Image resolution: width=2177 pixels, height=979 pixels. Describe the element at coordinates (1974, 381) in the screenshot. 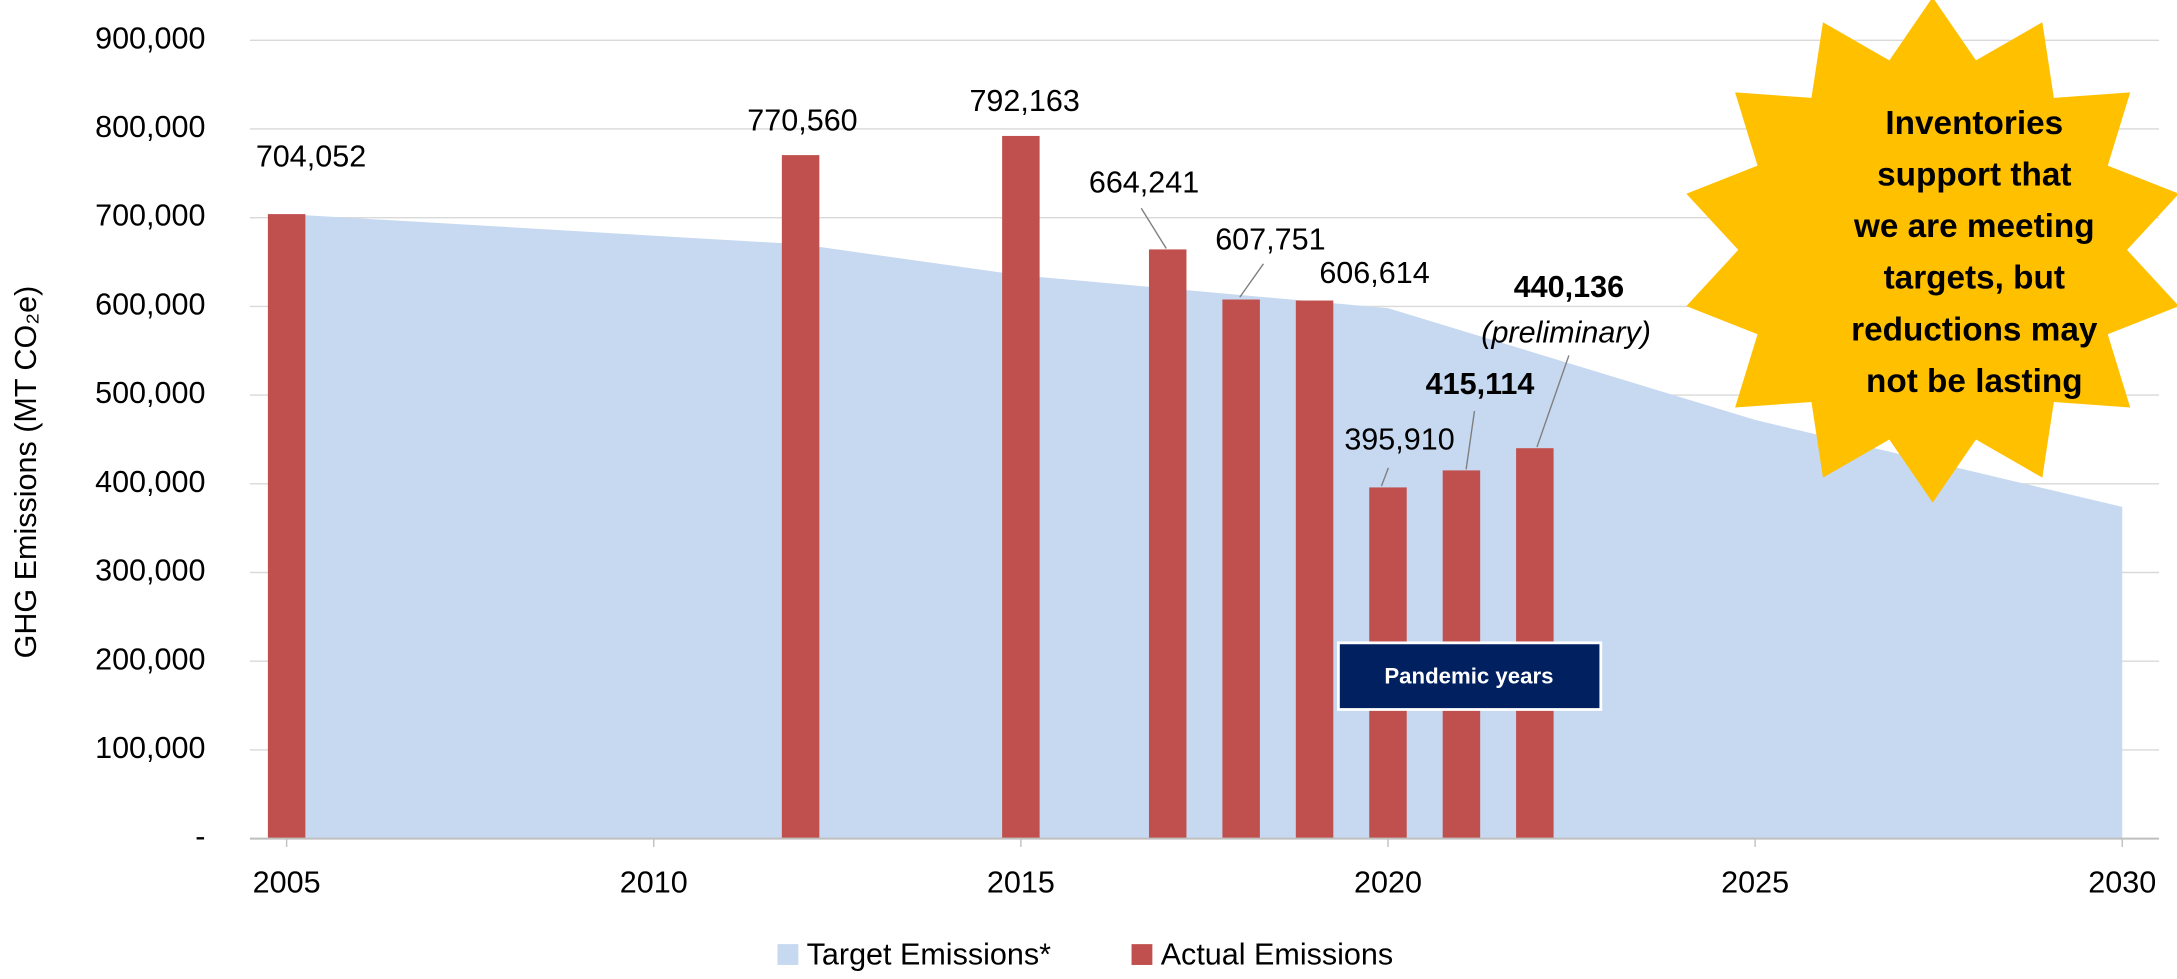

I see `callout-text: not be lasting` at that location.